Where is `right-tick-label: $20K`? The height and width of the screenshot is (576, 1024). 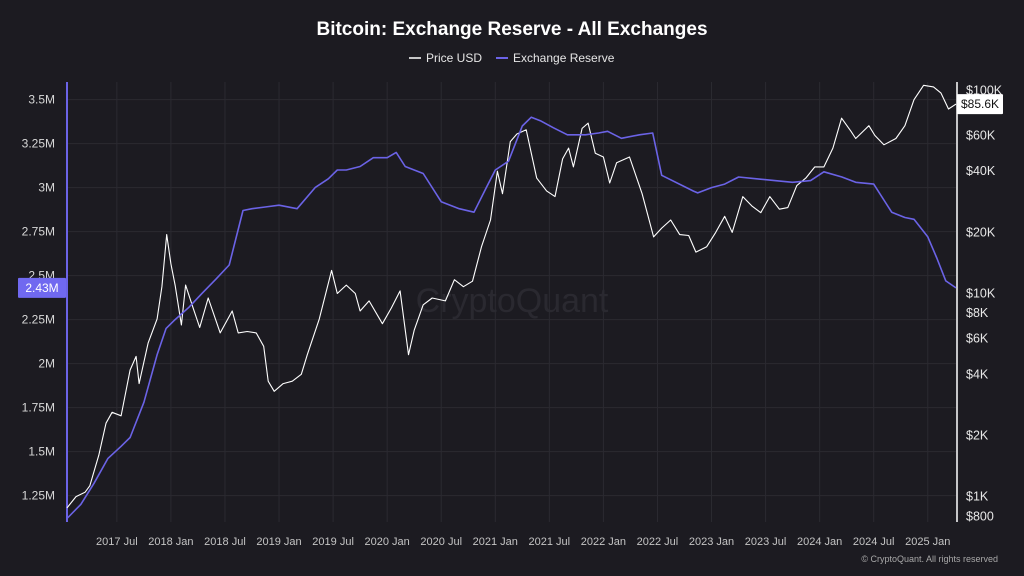 right-tick-label: $20K is located at coordinates (981, 232).